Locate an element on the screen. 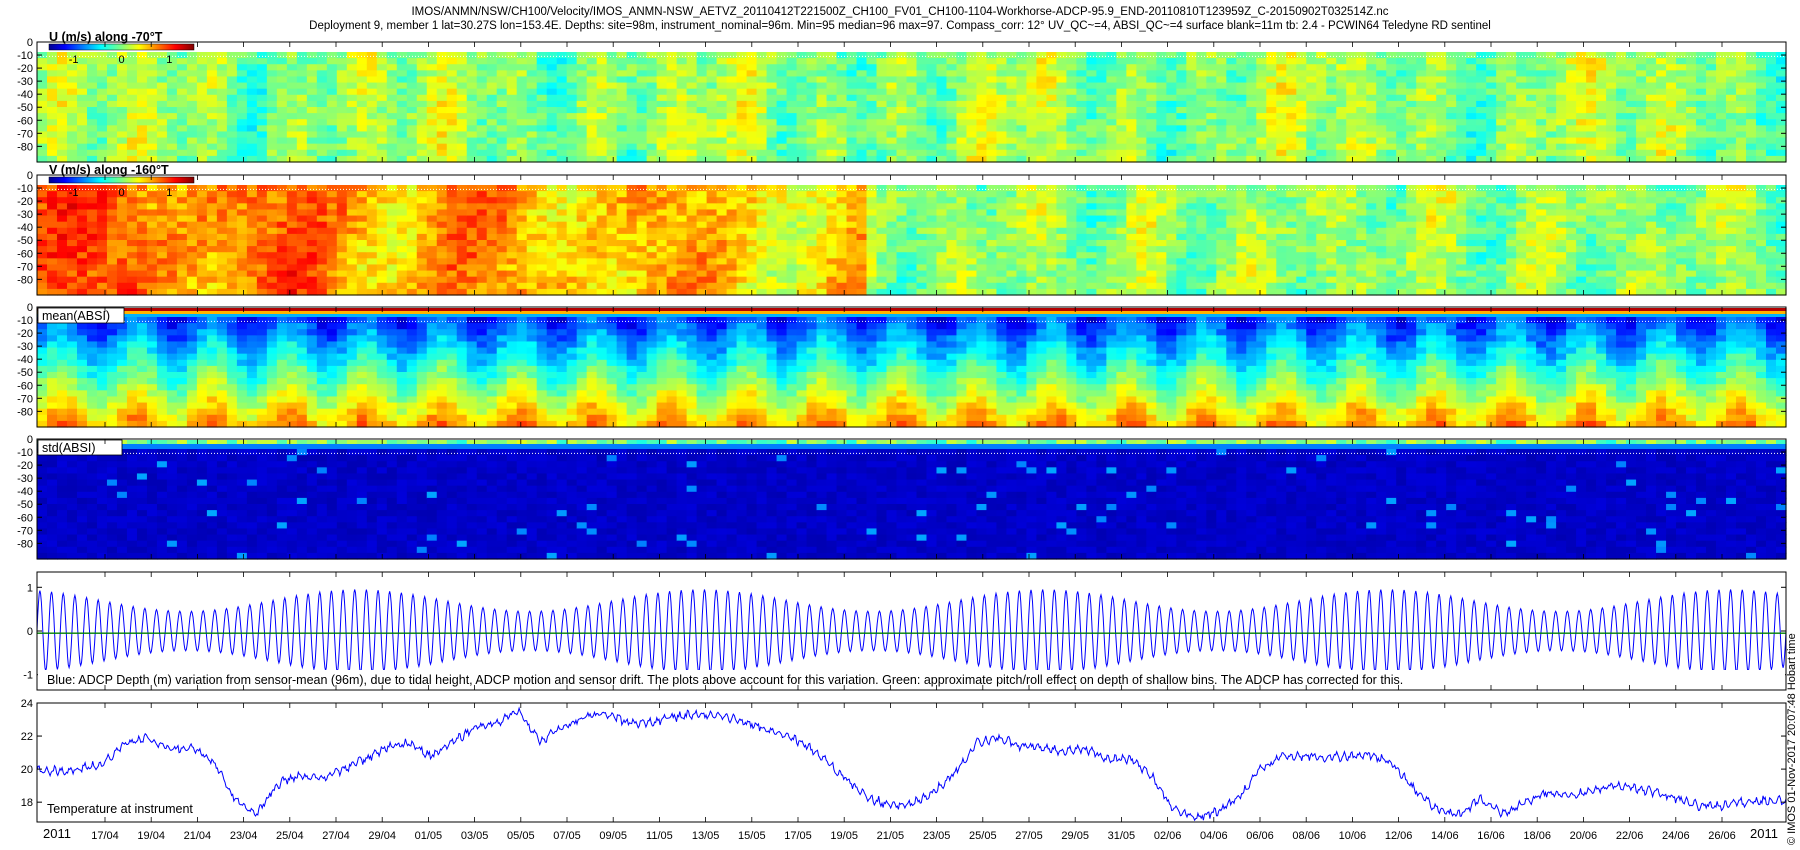  x-tick-label: 19/05 is located at coordinates (844, 836).